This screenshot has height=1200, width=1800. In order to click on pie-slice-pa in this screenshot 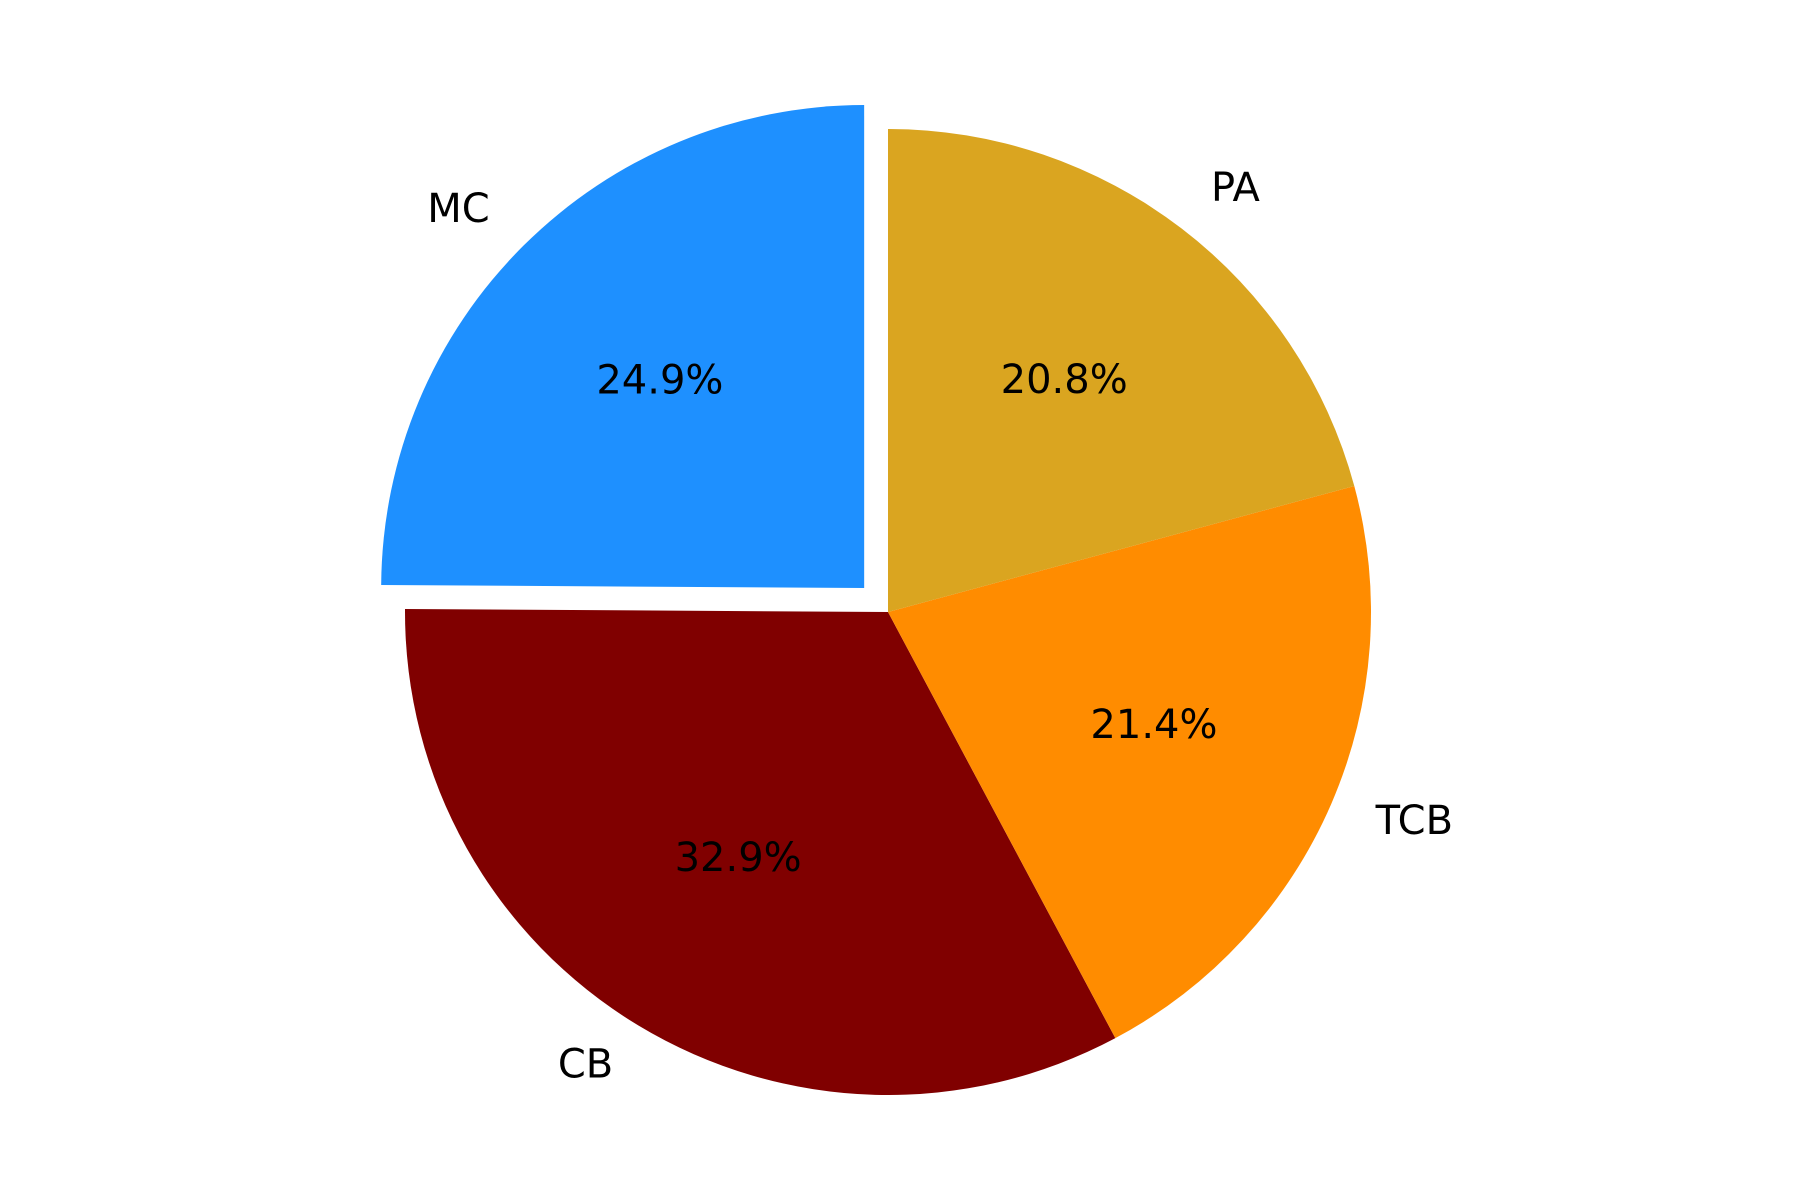, I will do `click(1121, 370)`.